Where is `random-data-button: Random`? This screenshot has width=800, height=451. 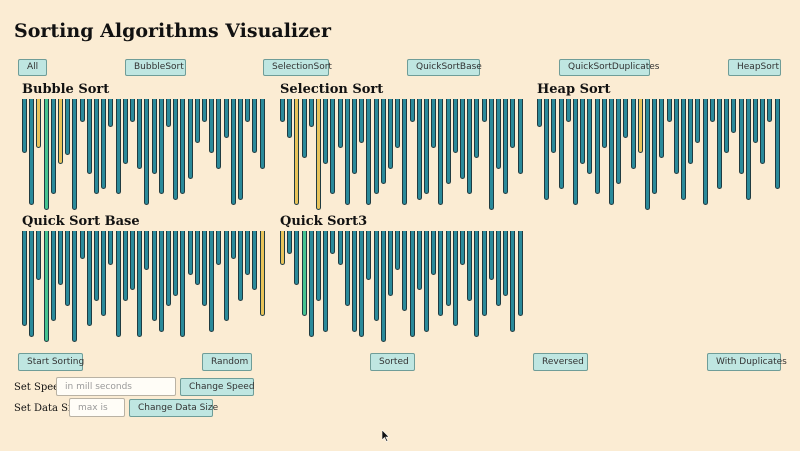 random-data-button: Random is located at coordinates (227, 362).